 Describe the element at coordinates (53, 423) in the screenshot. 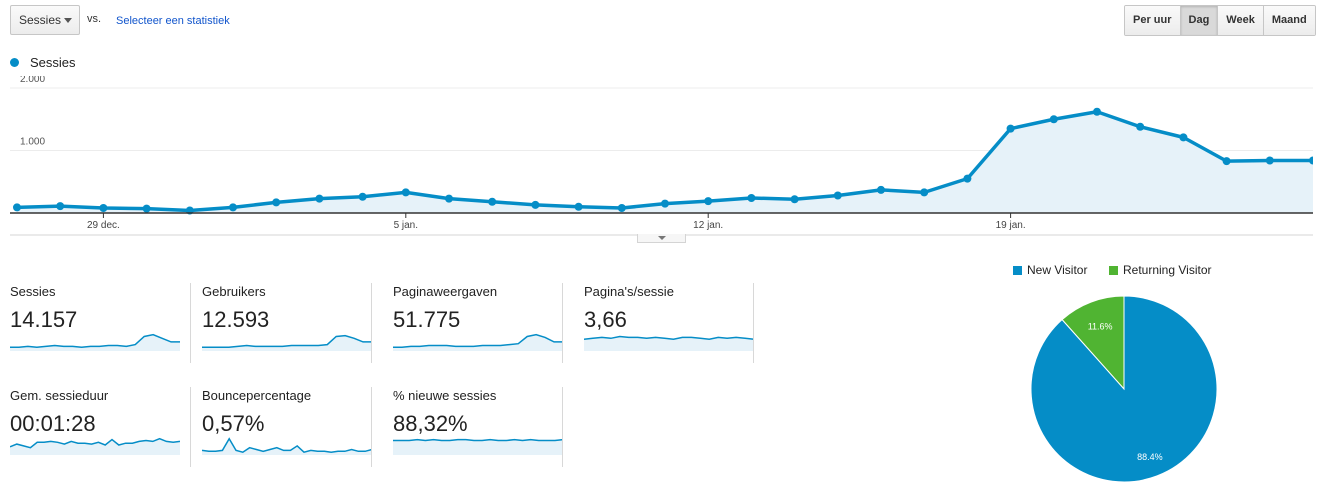

I see `metric-value: 00:01:28` at that location.